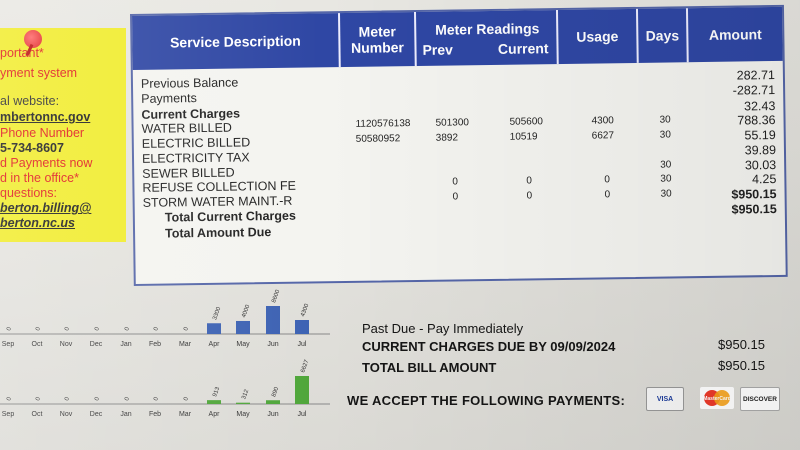 The width and height of the screenshot is (800, 450). What do you see at coordinates (602, 121) in the screenshot?
I see `row-usage: 4300` at bounding box center [602, 121].